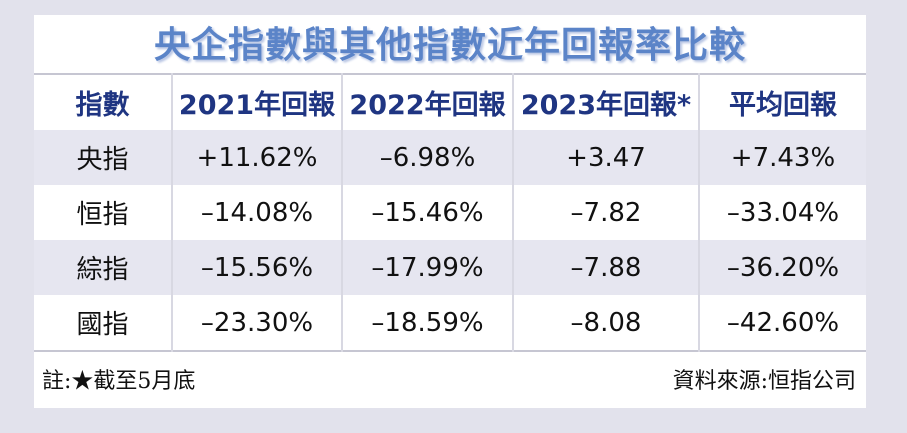 The width and height of the screenshot is (907, 433). Describe the element at coordinates (606, 323) in the screenshot. I see `table-cell: –8.08` at that location.